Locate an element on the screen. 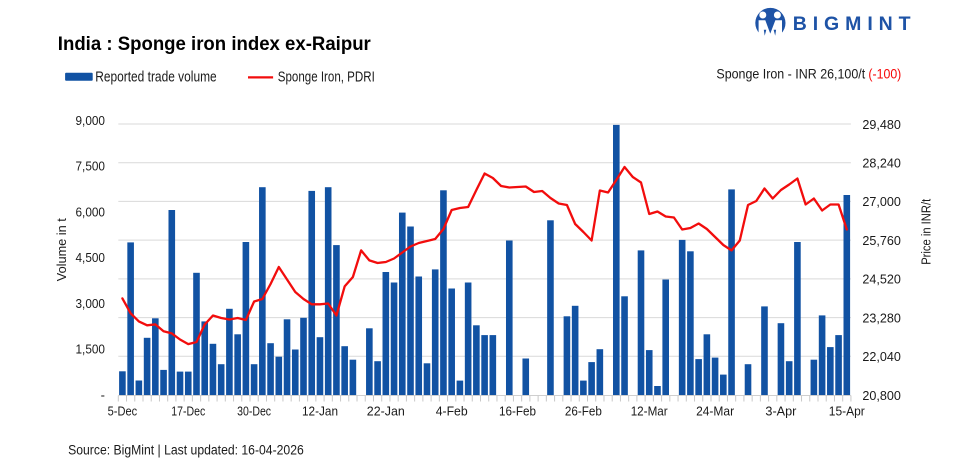  svg-text: 6,000 is located at coordinates (91, 211).